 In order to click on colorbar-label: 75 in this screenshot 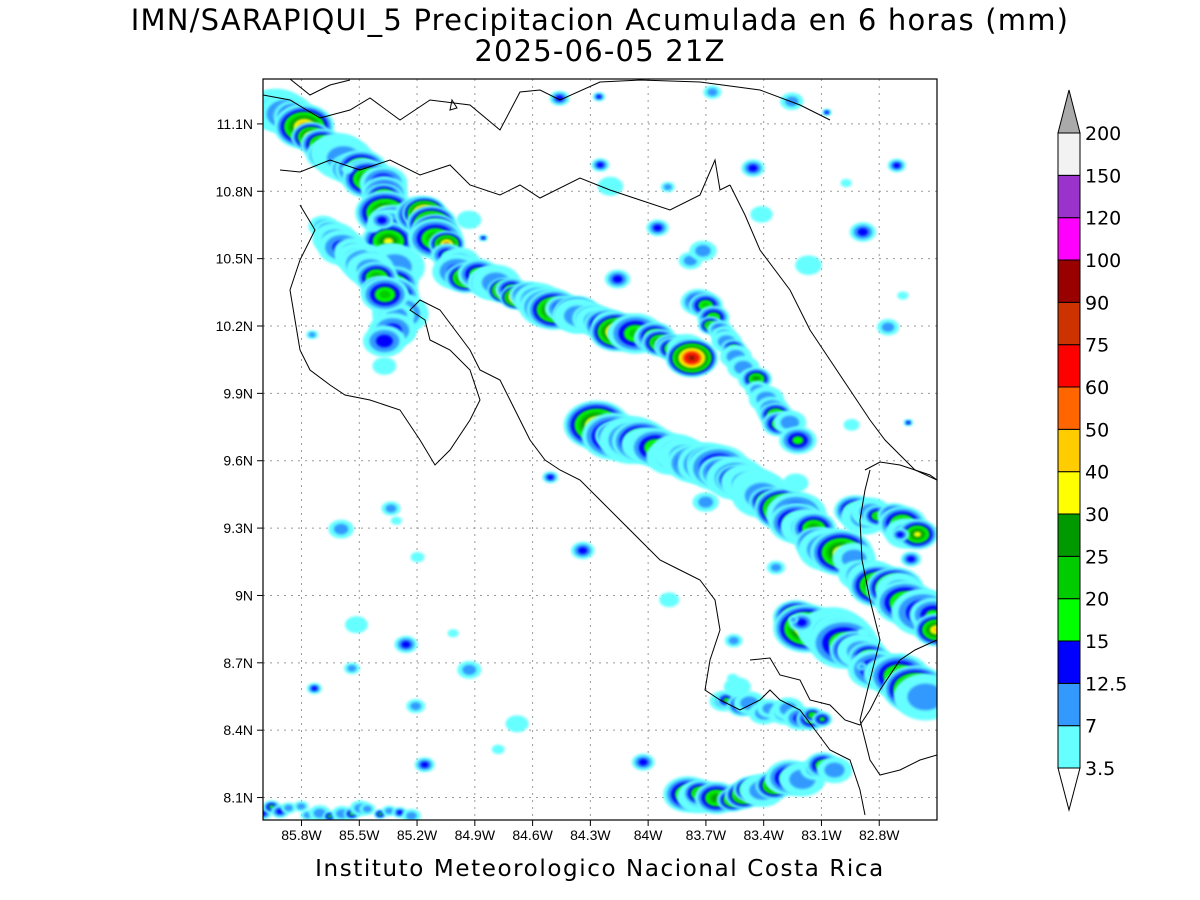, I will do `click(1097, 346)`.